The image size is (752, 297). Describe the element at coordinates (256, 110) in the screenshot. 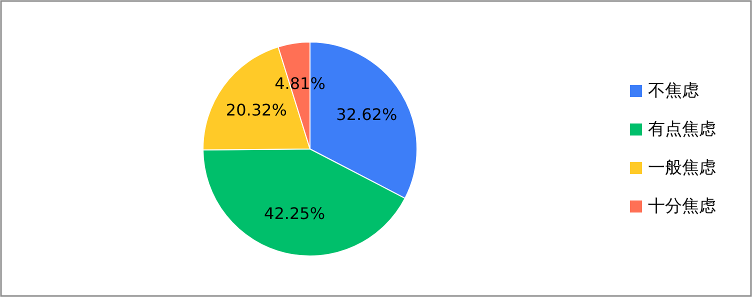

I see `data-label: 20.32%` at that location.